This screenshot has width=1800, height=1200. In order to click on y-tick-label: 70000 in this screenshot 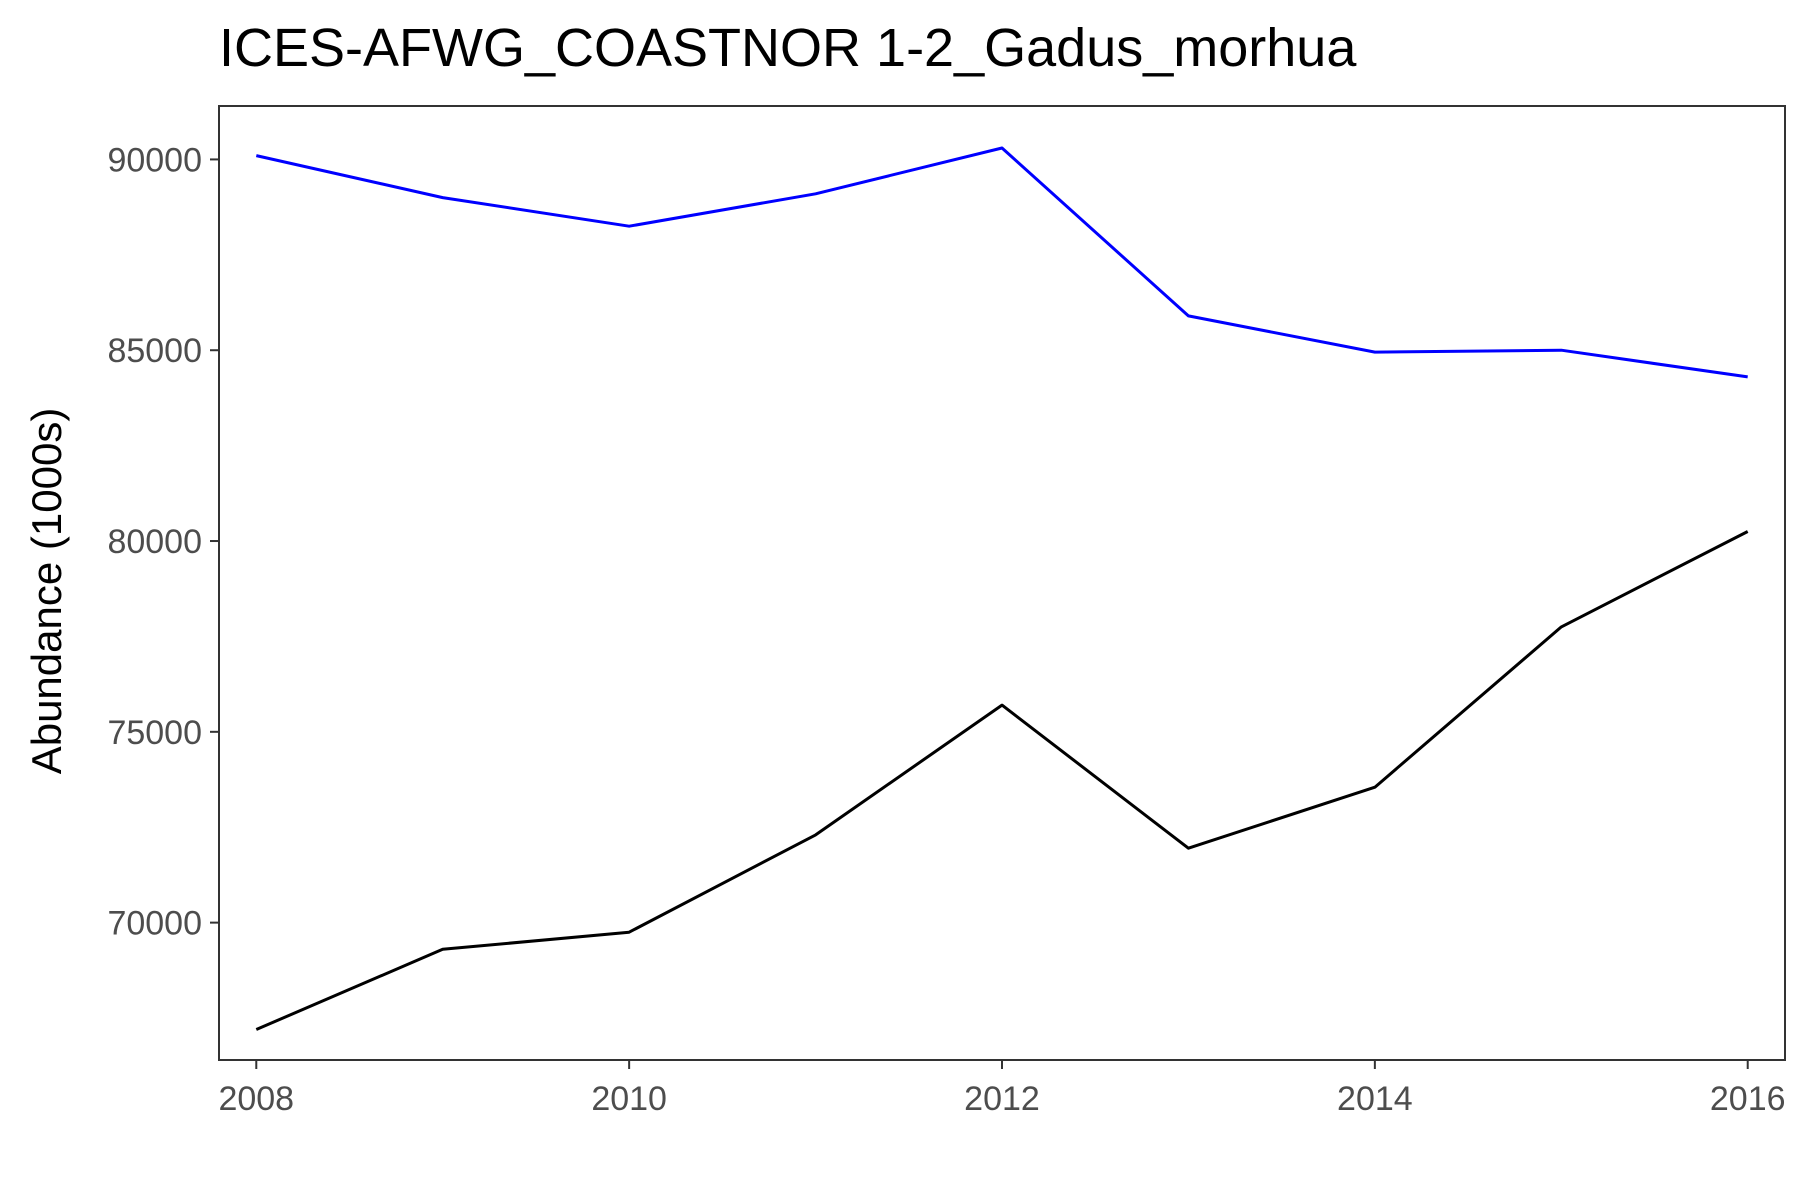, I will do `click(154, 924)`.